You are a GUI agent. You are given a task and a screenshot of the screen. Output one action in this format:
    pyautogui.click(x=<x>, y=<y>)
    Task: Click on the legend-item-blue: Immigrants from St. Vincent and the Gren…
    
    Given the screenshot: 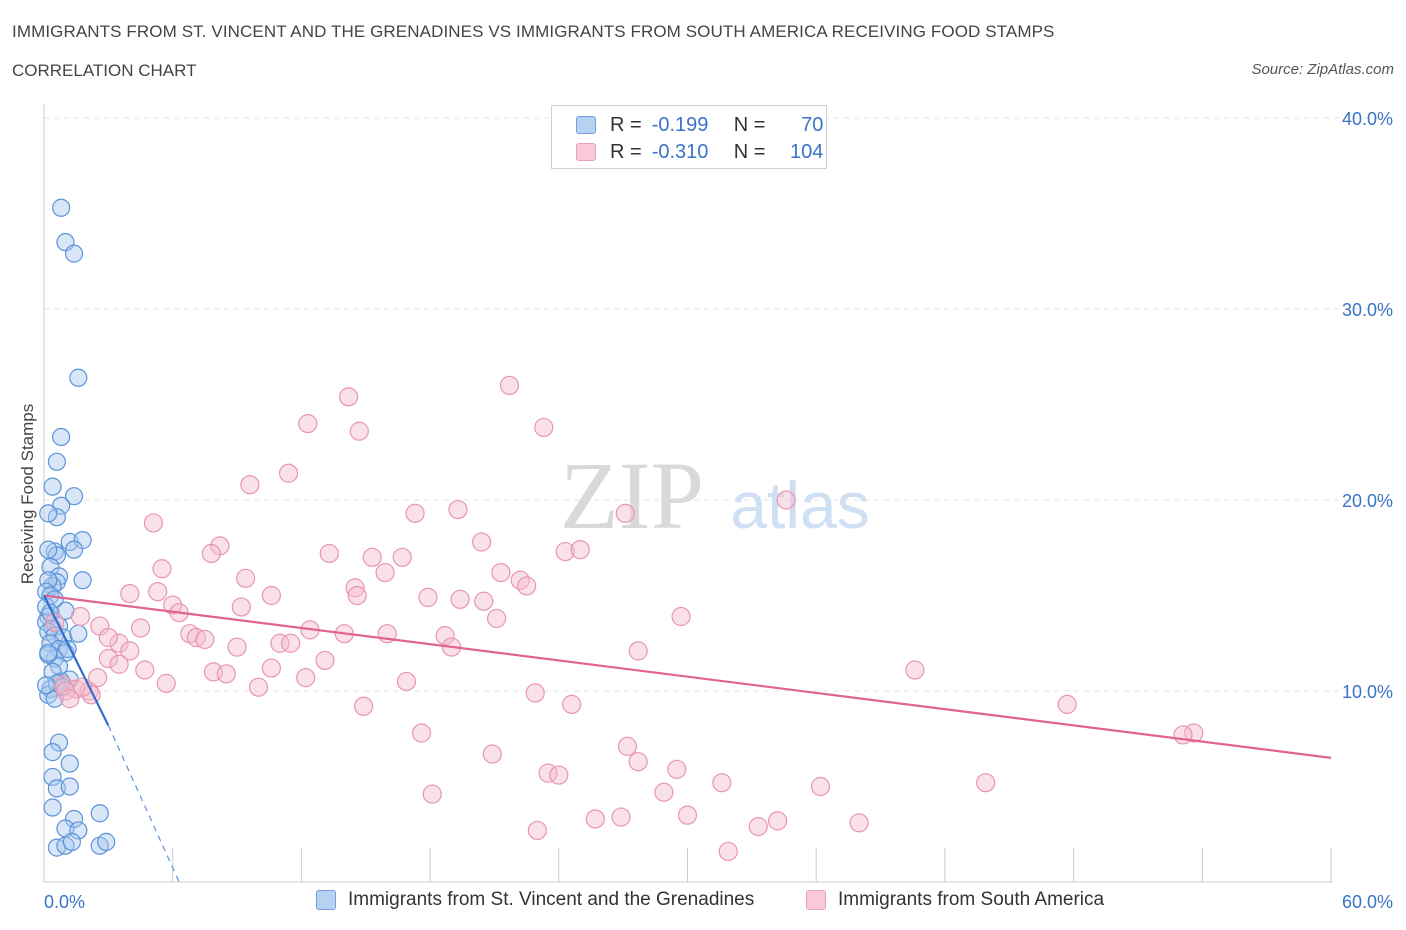 What is the action you would take?
    pyautogui.click(x=535, y=900)
    